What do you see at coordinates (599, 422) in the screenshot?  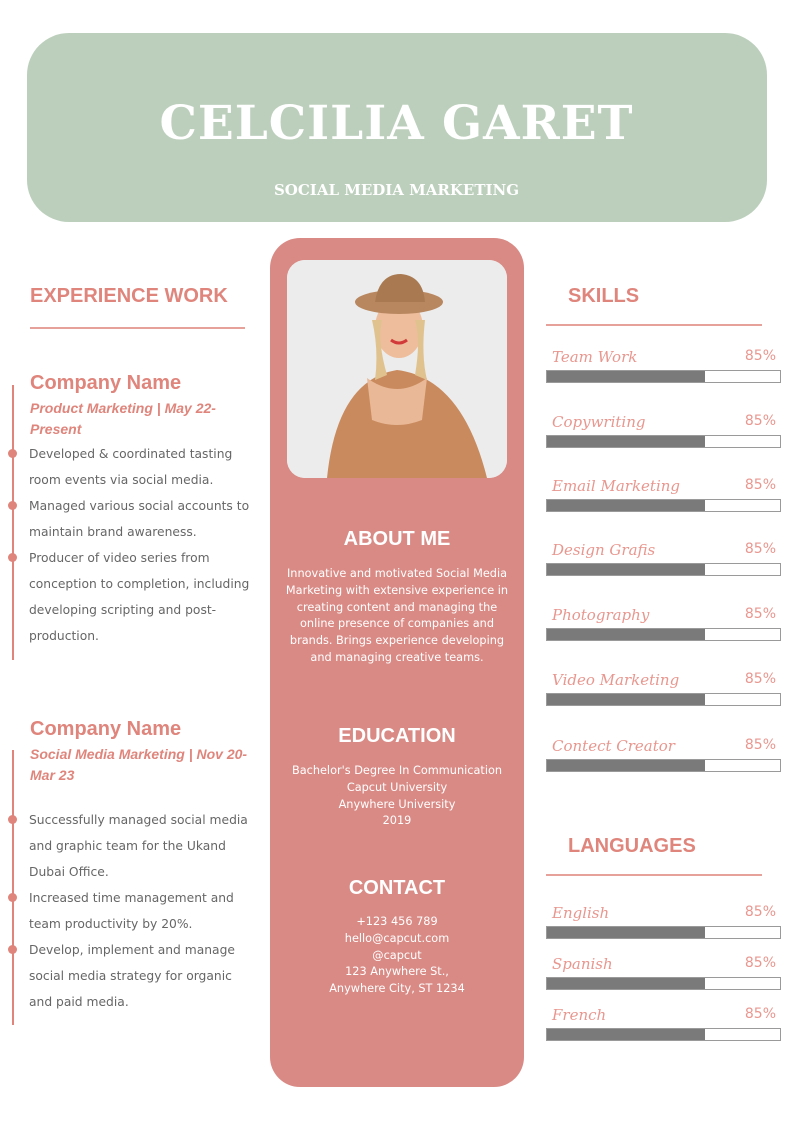 I see `skill-name: Copywriting` at bounding box center [599, 422].